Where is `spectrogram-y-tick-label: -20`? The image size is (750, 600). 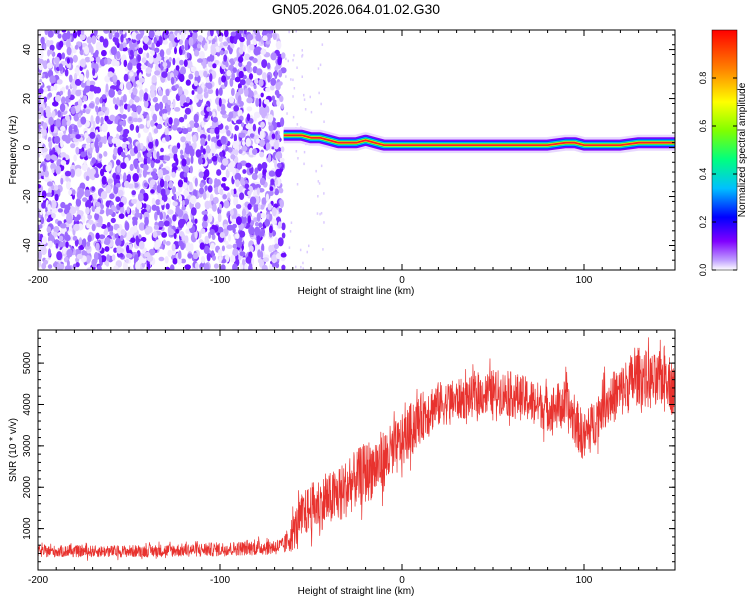
spectrogram-y-tick-label: -20 is located at coordinates (27, 196).